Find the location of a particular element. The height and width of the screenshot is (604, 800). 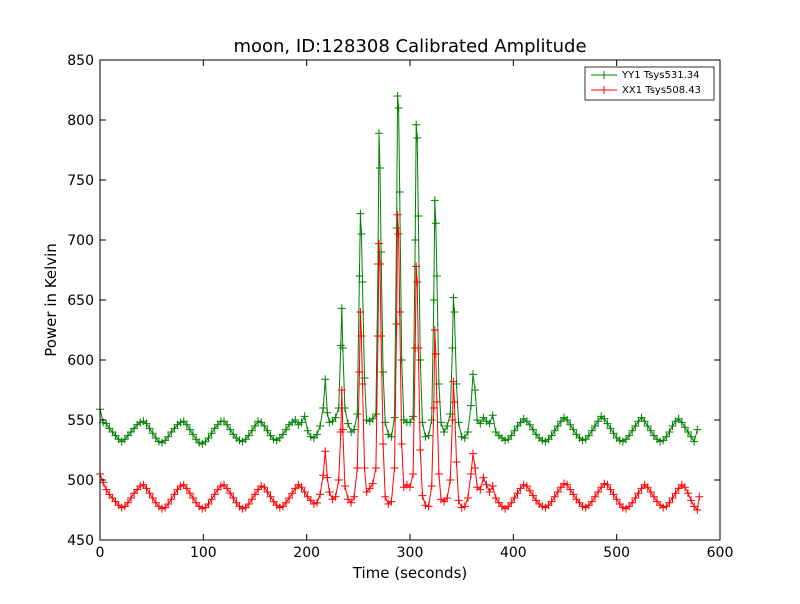

legend-box is located at coordinates (649, 83).